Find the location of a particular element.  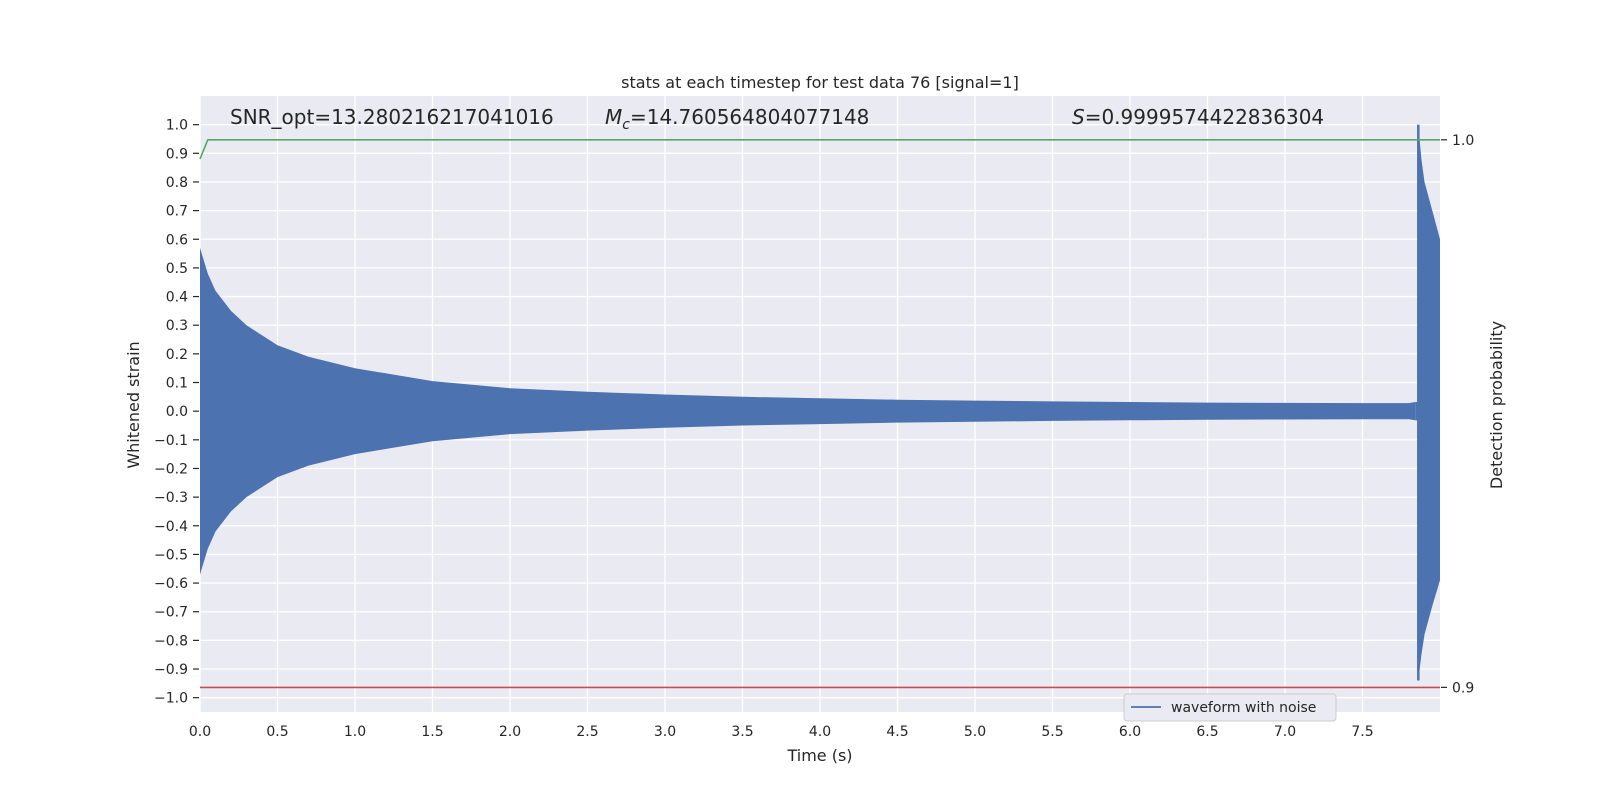

x-tick-label: 5.5 is located at coordinates (1052, 732).